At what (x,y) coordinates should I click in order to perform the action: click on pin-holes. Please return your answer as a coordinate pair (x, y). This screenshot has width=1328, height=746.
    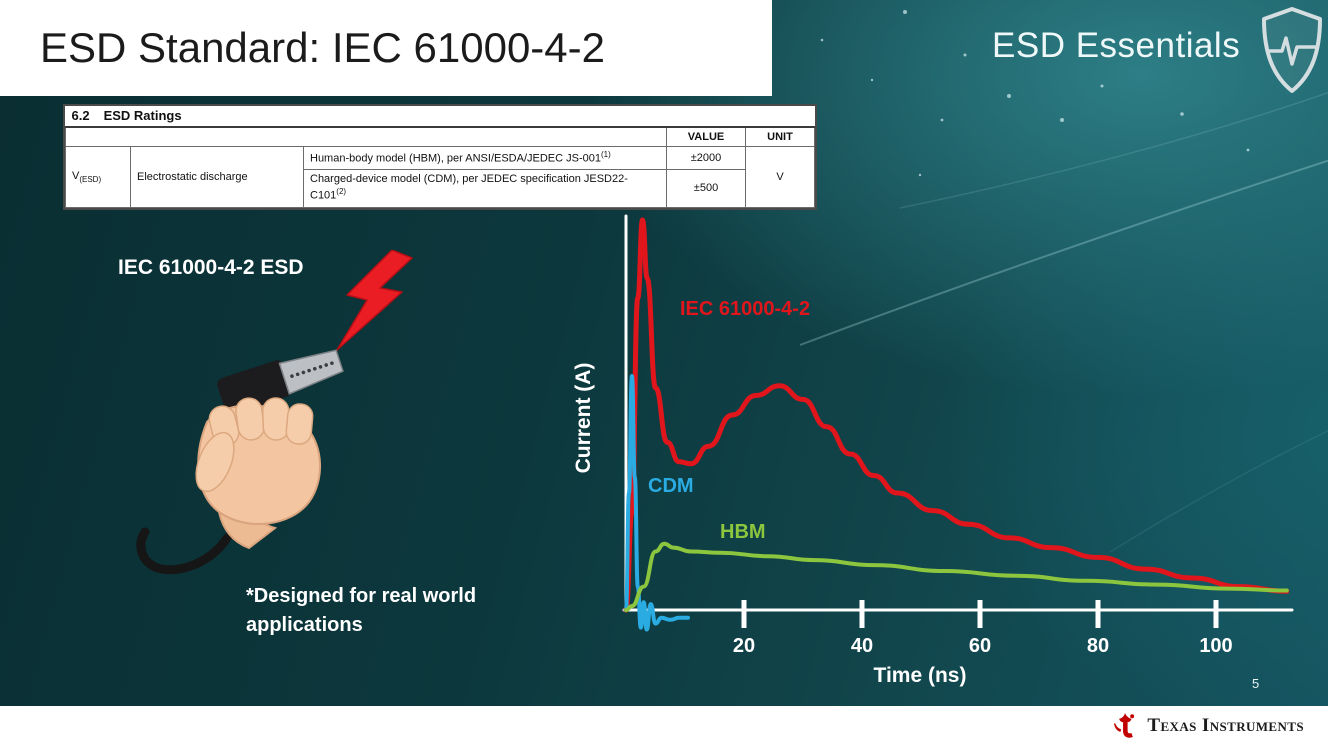
    Looking at the image, I should click on (312, 369).